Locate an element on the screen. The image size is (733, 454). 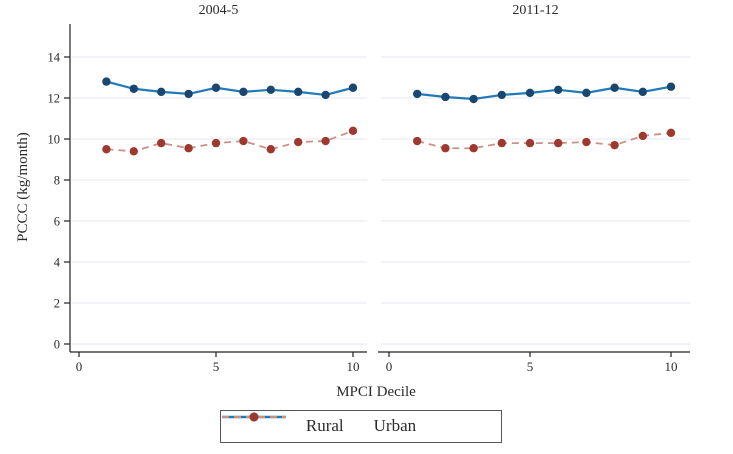
panel-title-2004-5: 2004-5 is located at coordinates (218, 10).